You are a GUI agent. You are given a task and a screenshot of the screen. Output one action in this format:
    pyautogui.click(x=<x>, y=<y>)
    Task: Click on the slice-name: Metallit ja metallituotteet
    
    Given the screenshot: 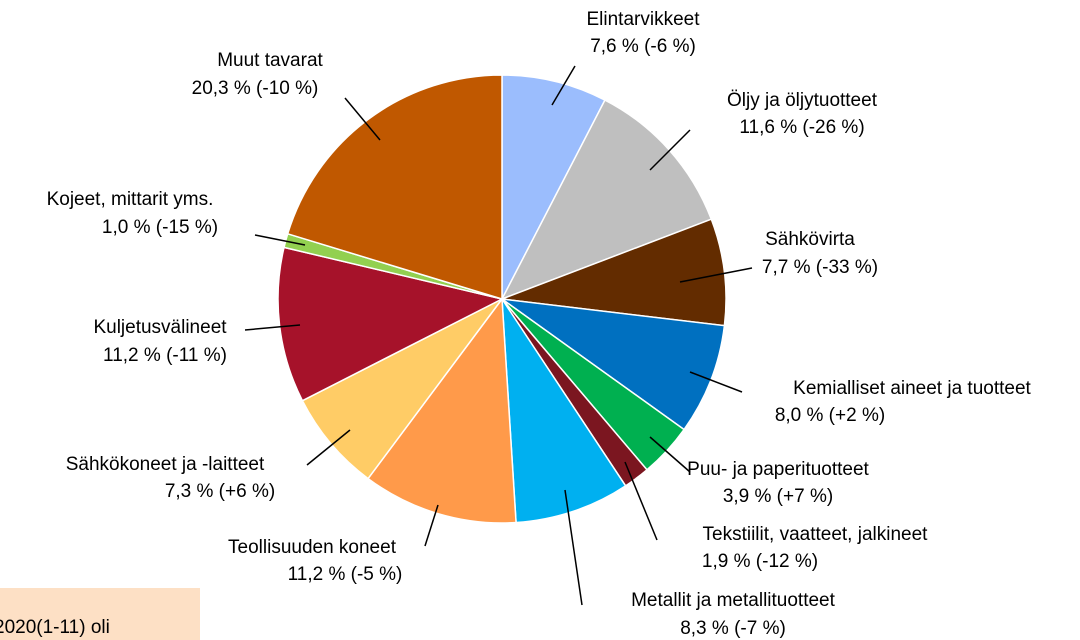 What is the action you would take?
    pyautogui.click(x=733, y=600)
    